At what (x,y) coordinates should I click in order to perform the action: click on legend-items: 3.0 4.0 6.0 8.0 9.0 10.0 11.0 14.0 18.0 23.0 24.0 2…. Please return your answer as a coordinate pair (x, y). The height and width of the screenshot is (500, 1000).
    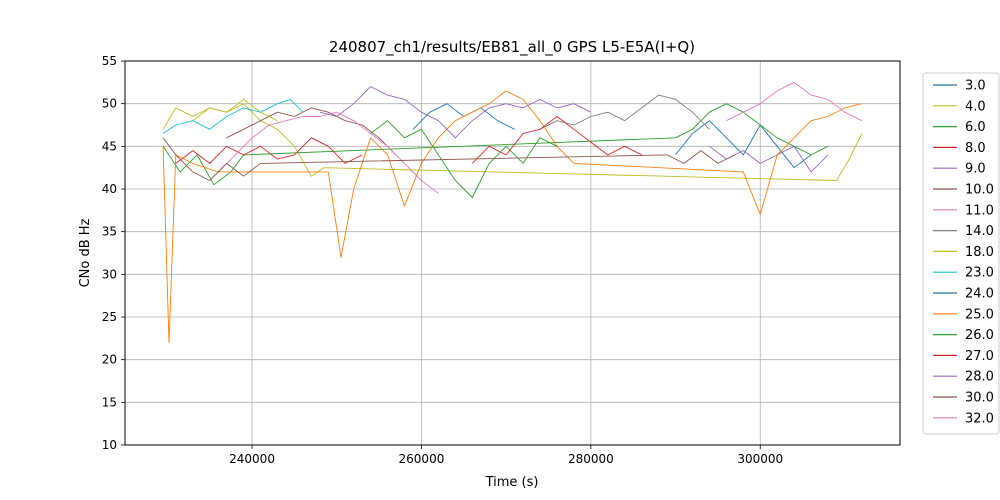
    Looking at the image, I should click on (963, 252).